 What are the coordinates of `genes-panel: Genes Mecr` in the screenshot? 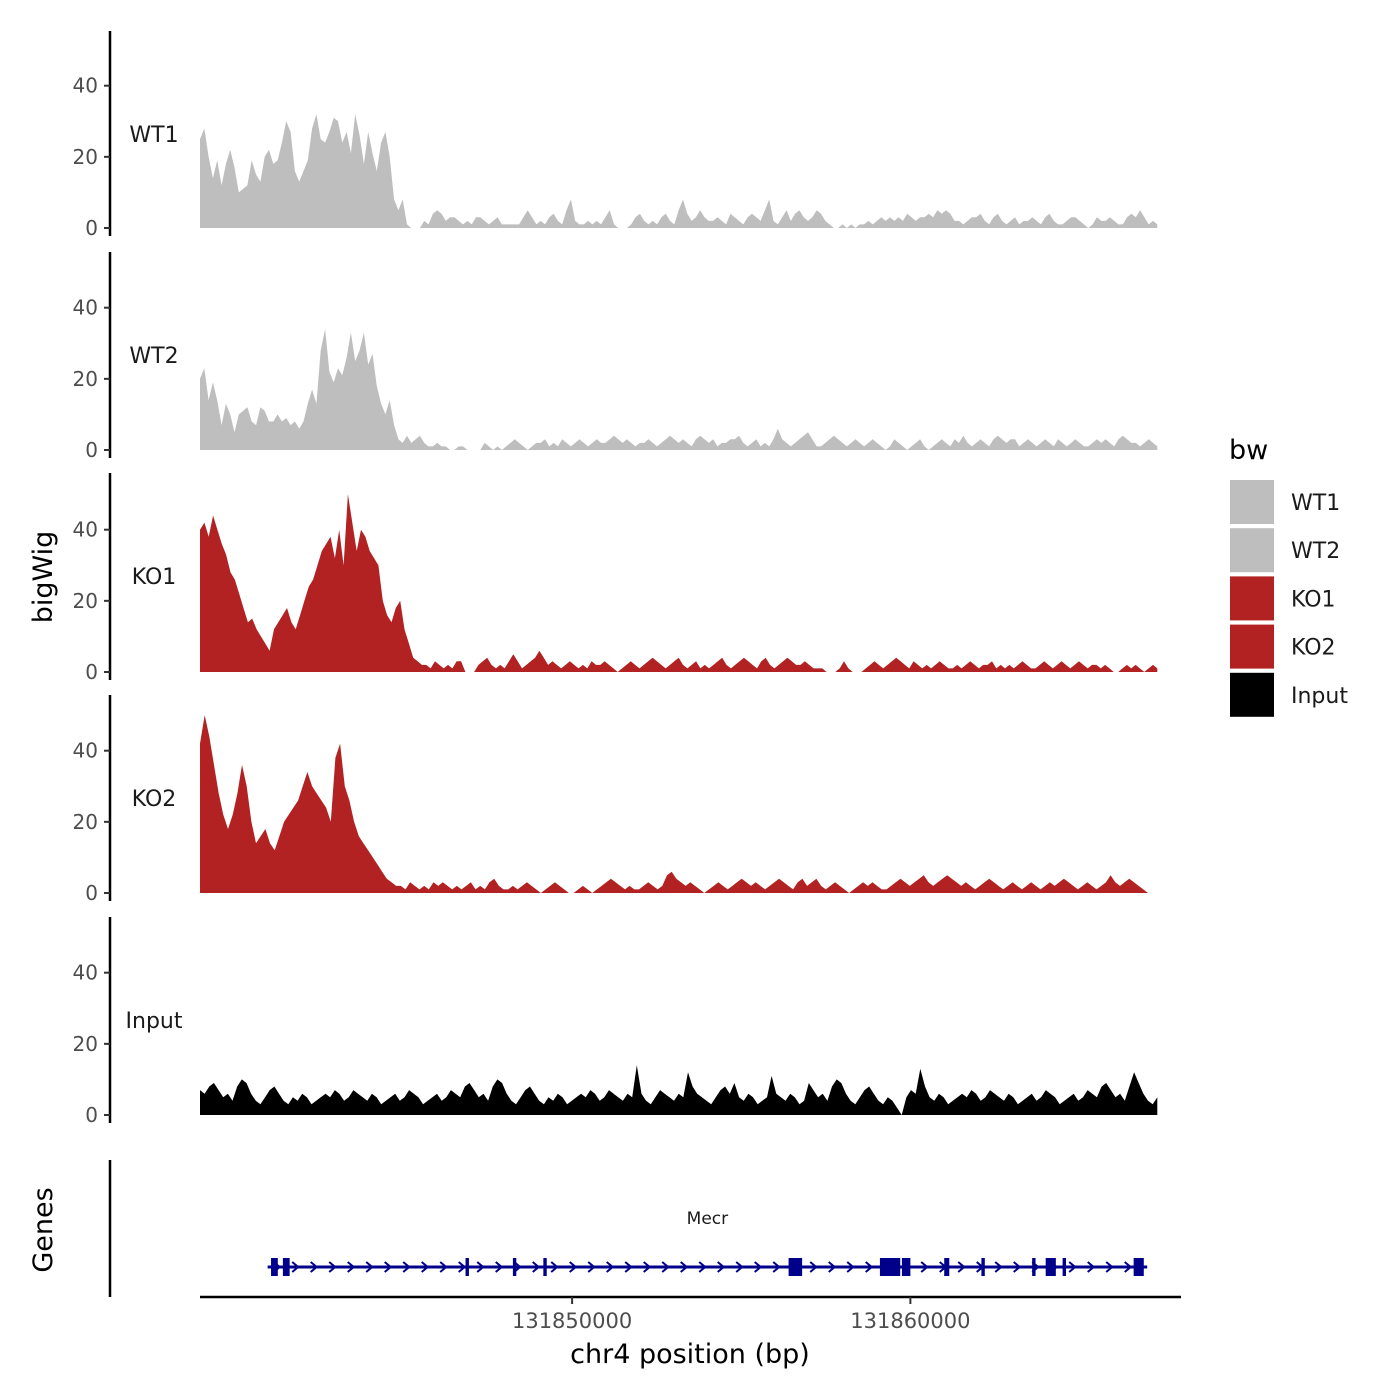 It's located at (588, 1228).